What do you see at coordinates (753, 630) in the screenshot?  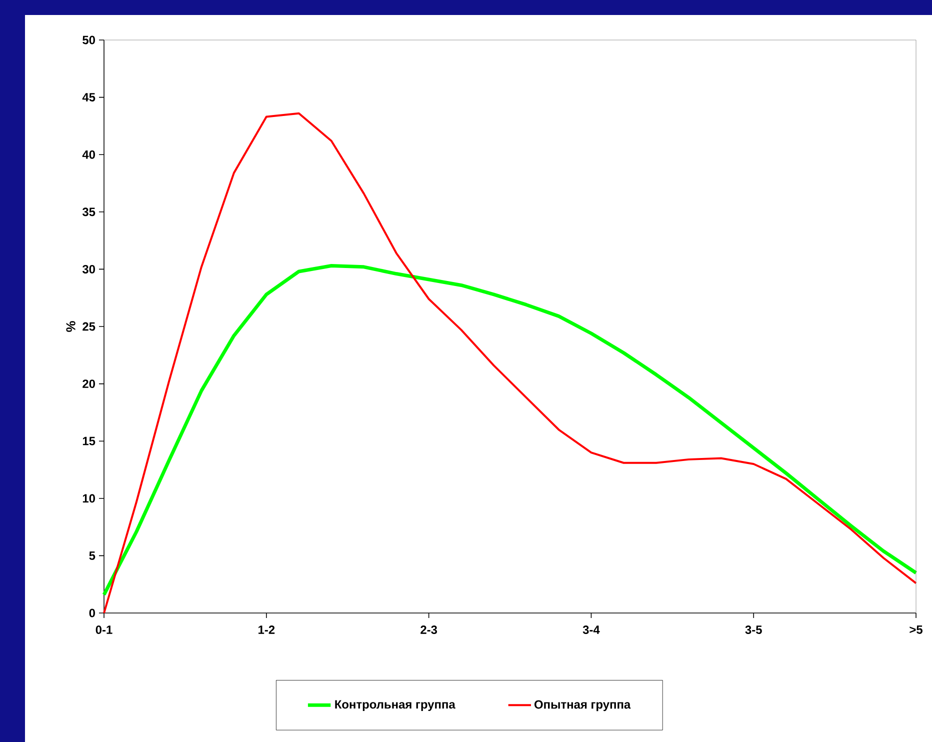 I see `x-tick-label: 3-5` at bounding box center [753, 630].